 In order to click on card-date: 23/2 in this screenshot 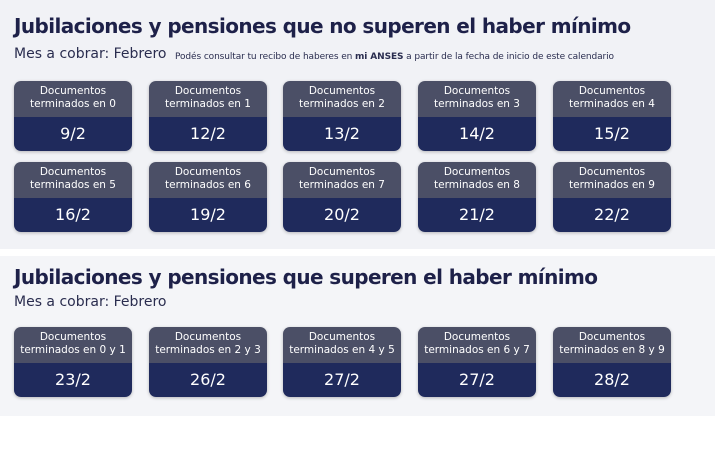, I will do `click(73, 380)`.